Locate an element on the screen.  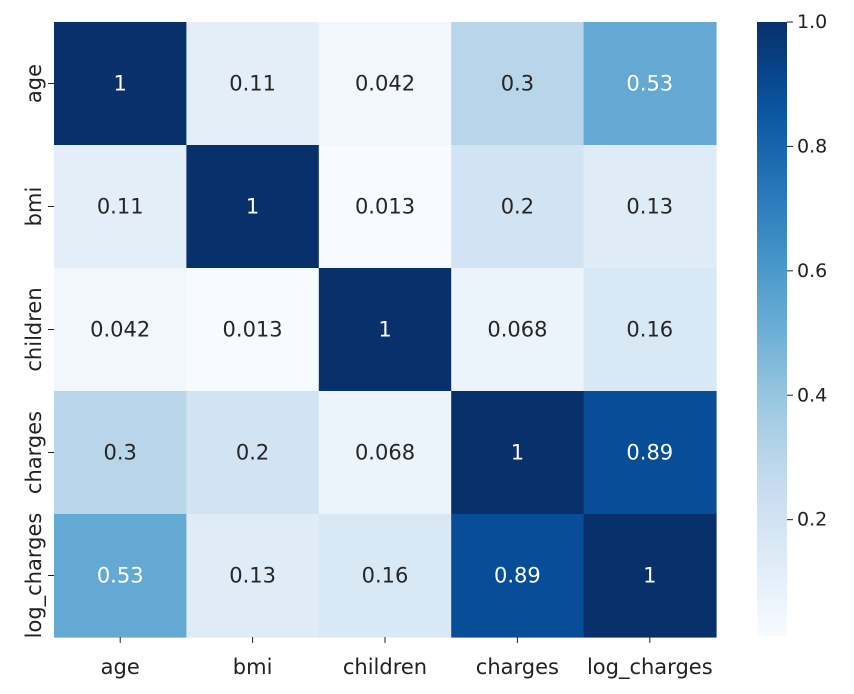
heatmap-cell-children-charges is located at coordinates (518, 330).